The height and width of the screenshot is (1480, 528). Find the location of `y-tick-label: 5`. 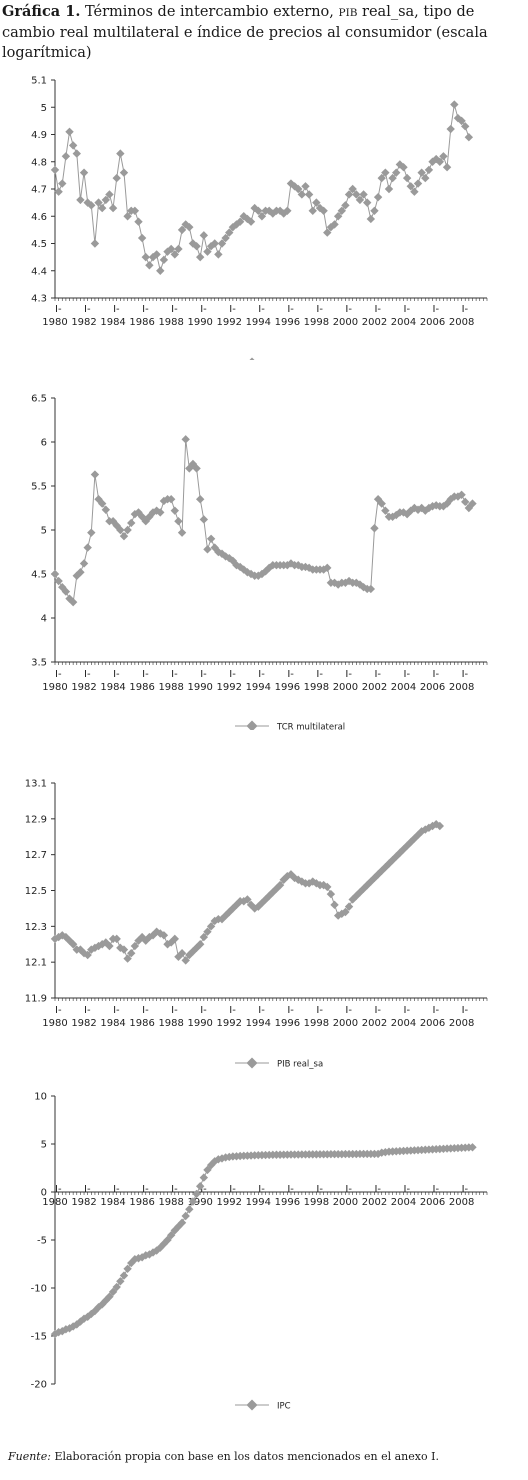

y-tick-label: 5 is located at coordinates (44, 1145).